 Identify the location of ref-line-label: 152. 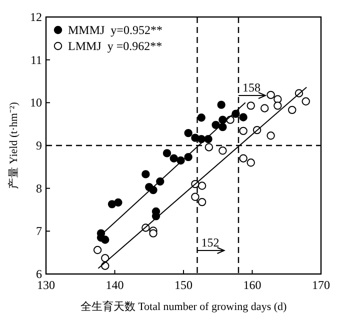
(210, 243).